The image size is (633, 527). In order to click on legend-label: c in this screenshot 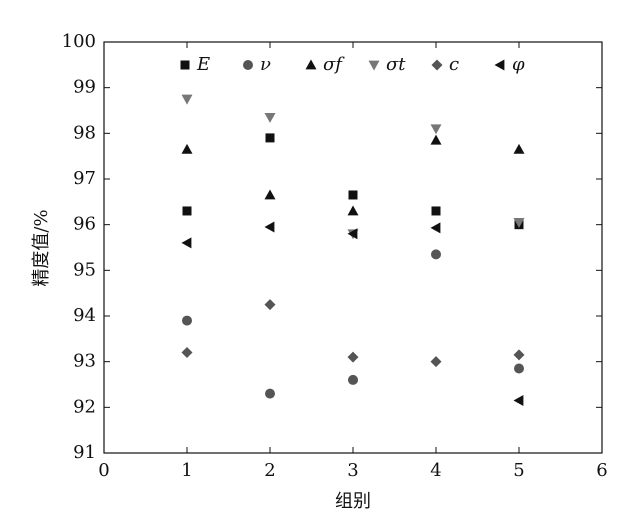, I will do `click(454, 64)`.